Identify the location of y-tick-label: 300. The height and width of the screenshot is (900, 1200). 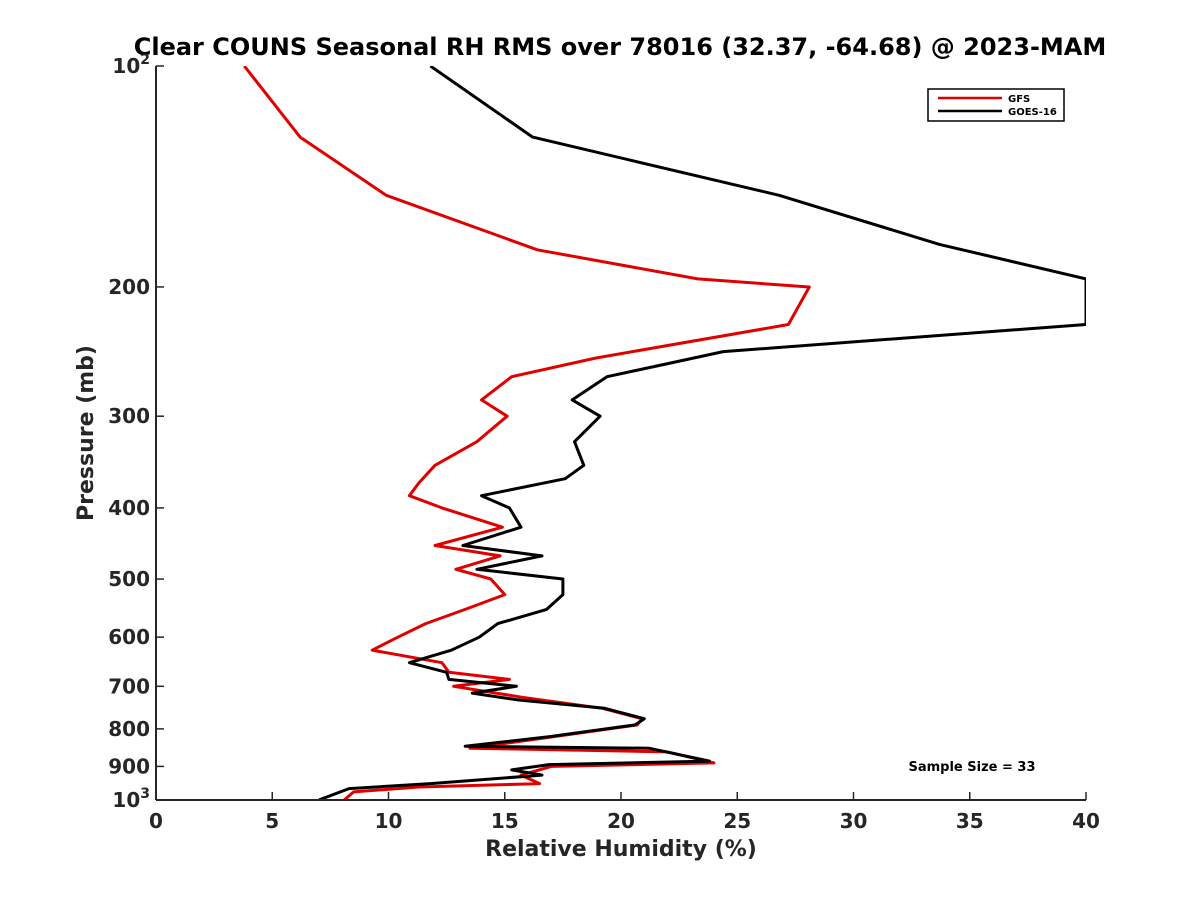
(129, 416).